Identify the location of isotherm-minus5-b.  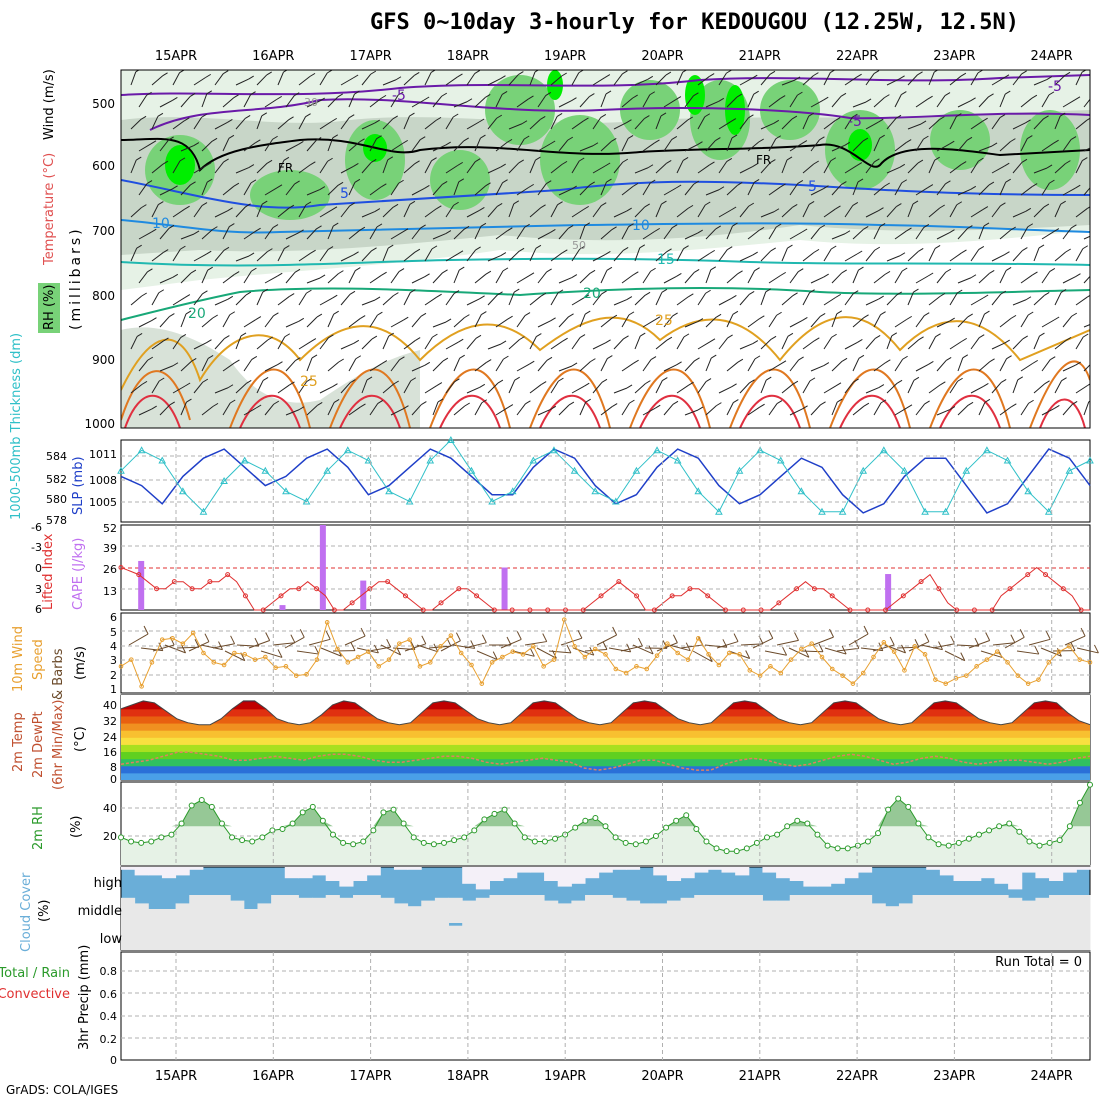
(619, 114).